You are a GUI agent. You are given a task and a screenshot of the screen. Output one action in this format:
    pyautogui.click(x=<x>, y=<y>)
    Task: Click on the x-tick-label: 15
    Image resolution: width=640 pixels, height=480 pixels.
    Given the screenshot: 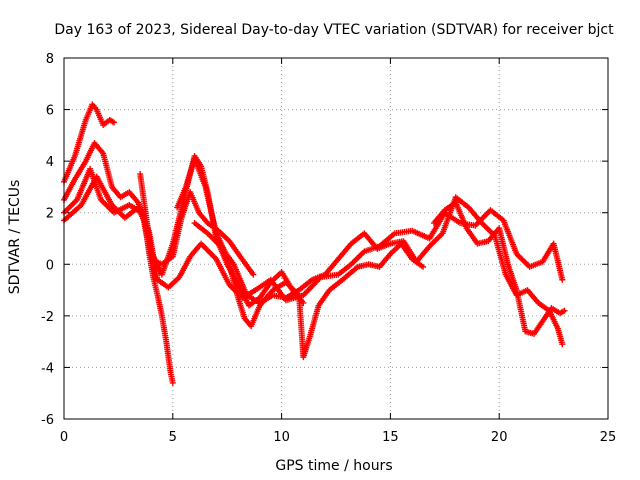 What is the action you would take?
    pyautogui.click(x=390, y=437)
    